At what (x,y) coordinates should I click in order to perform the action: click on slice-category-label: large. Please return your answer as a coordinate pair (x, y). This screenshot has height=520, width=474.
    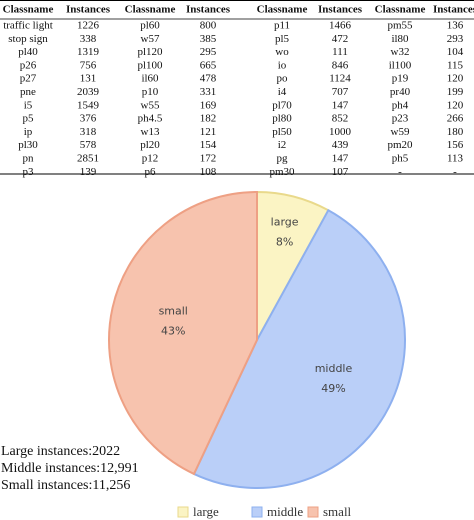
    Looking at the image, I should click on (285, 221).